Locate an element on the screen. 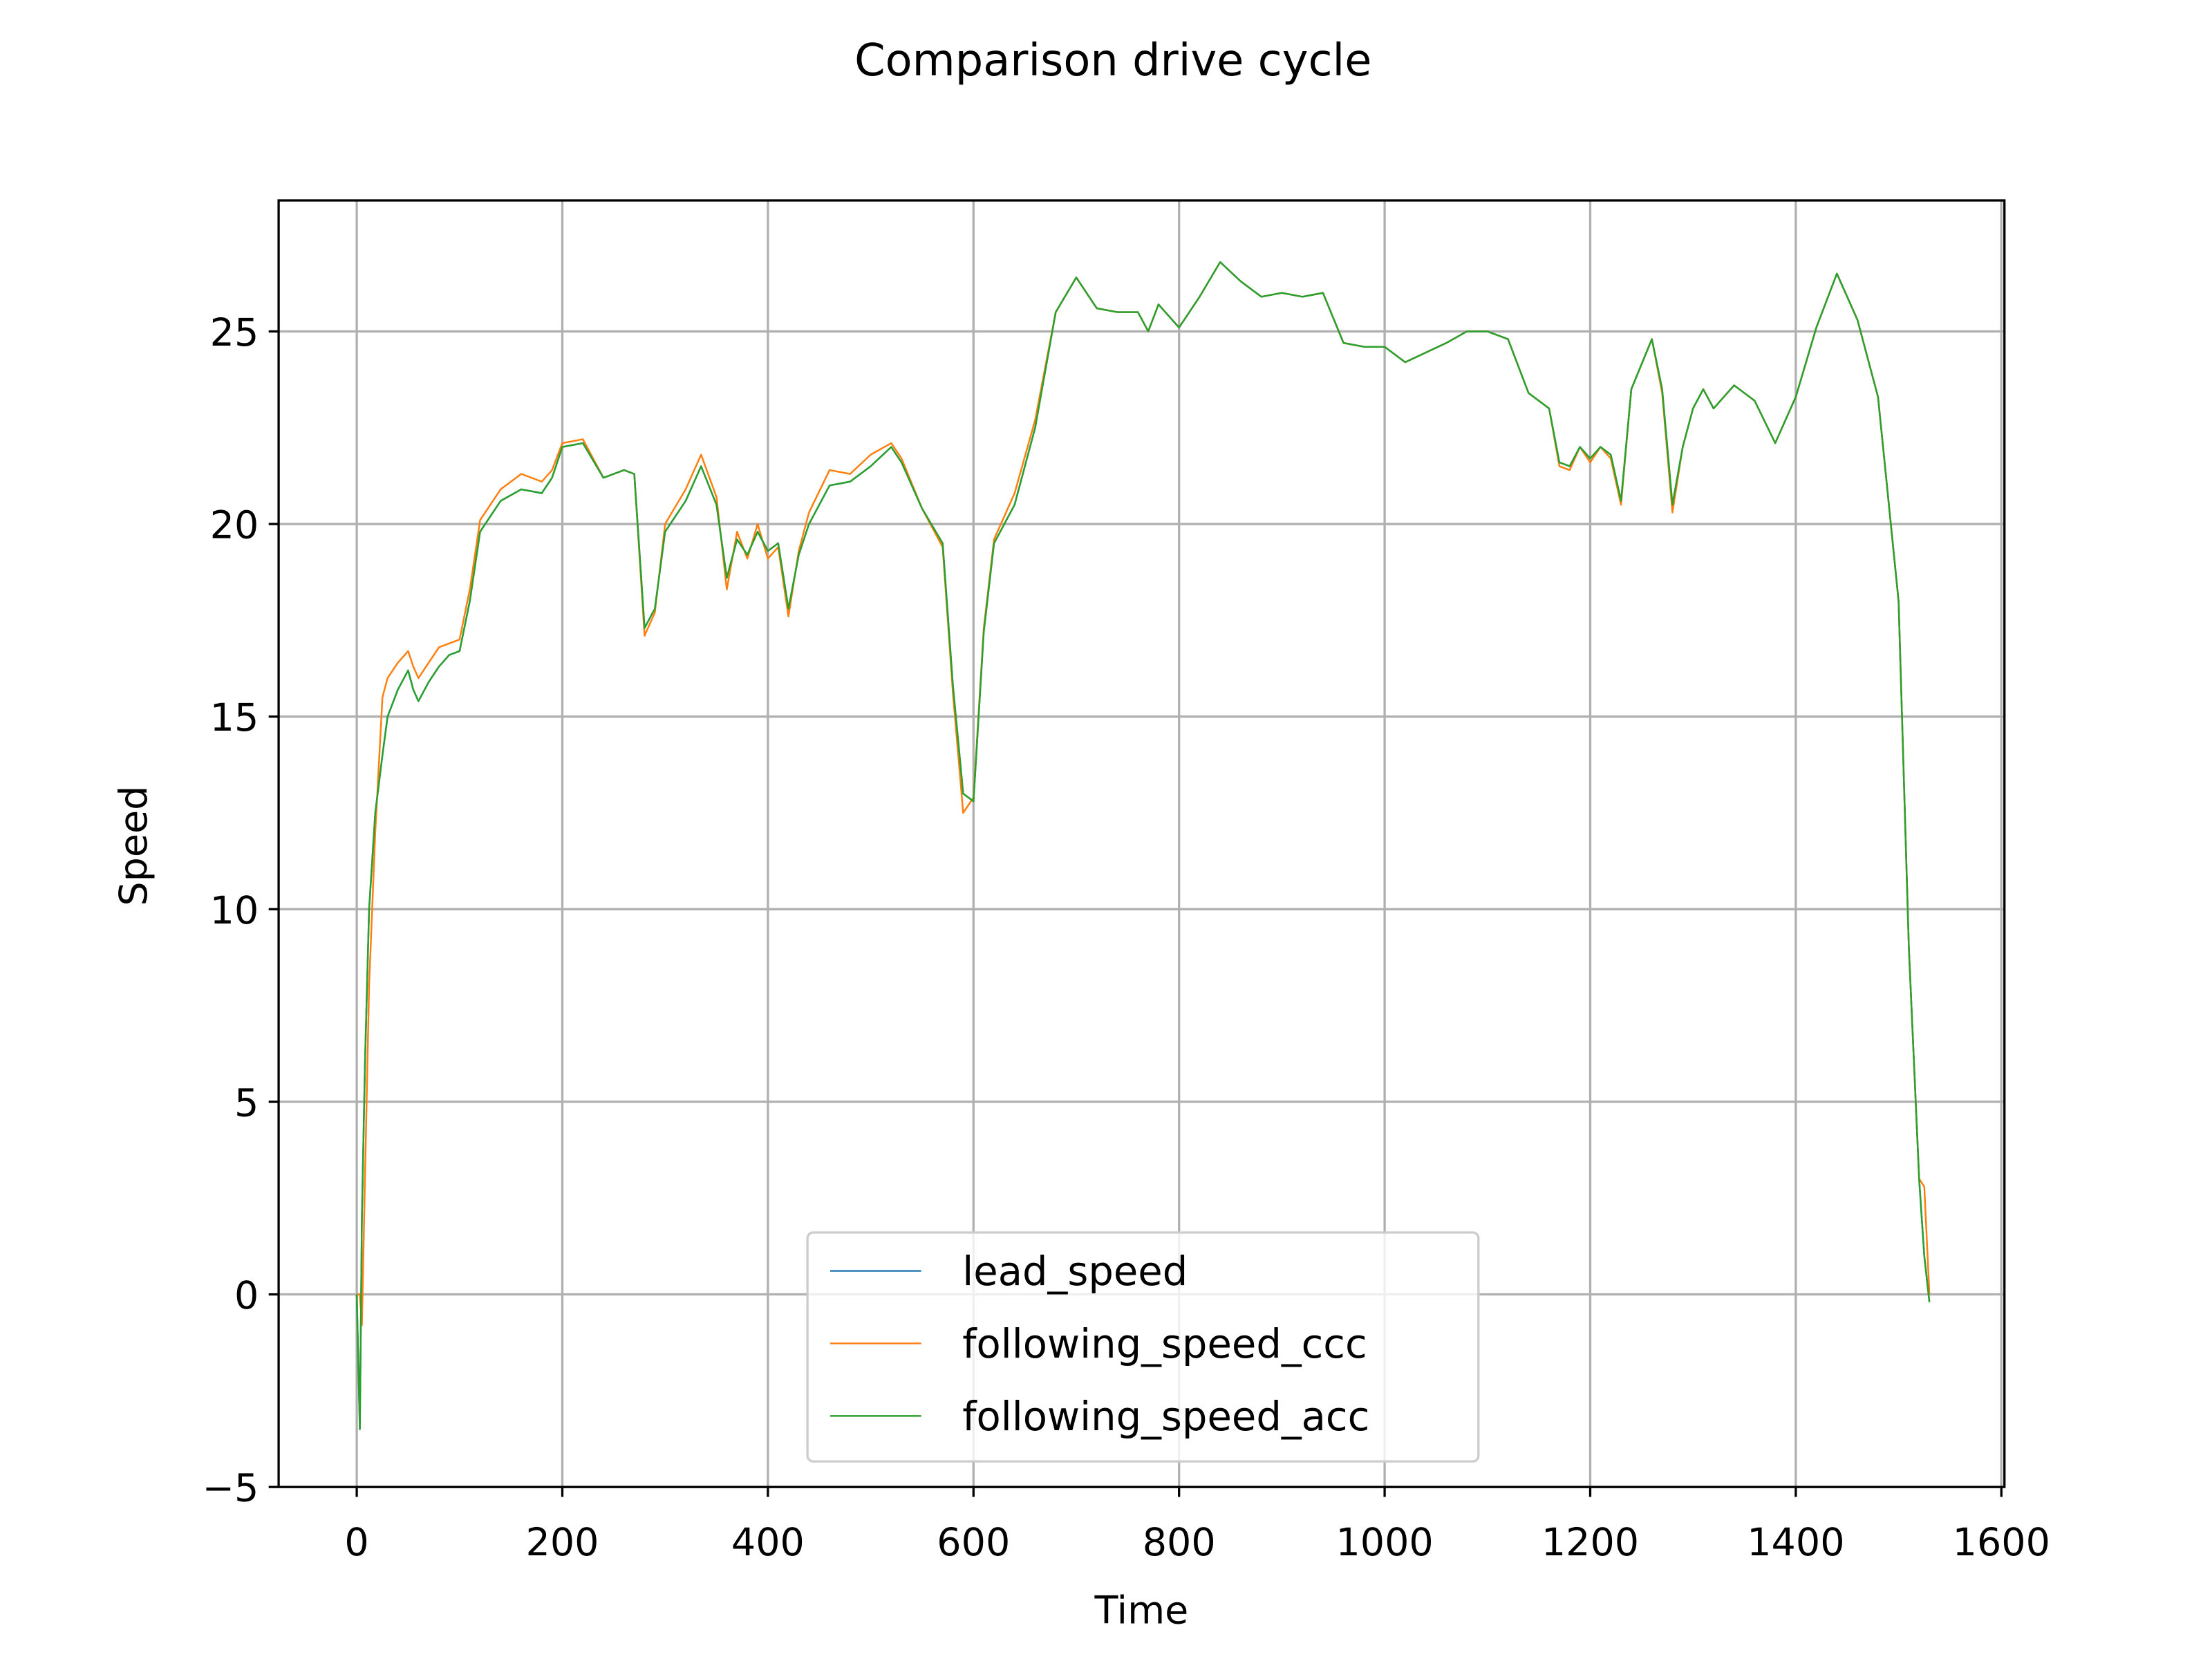  x-tick-label: 1400 is located at coordinates (1796, 1543).